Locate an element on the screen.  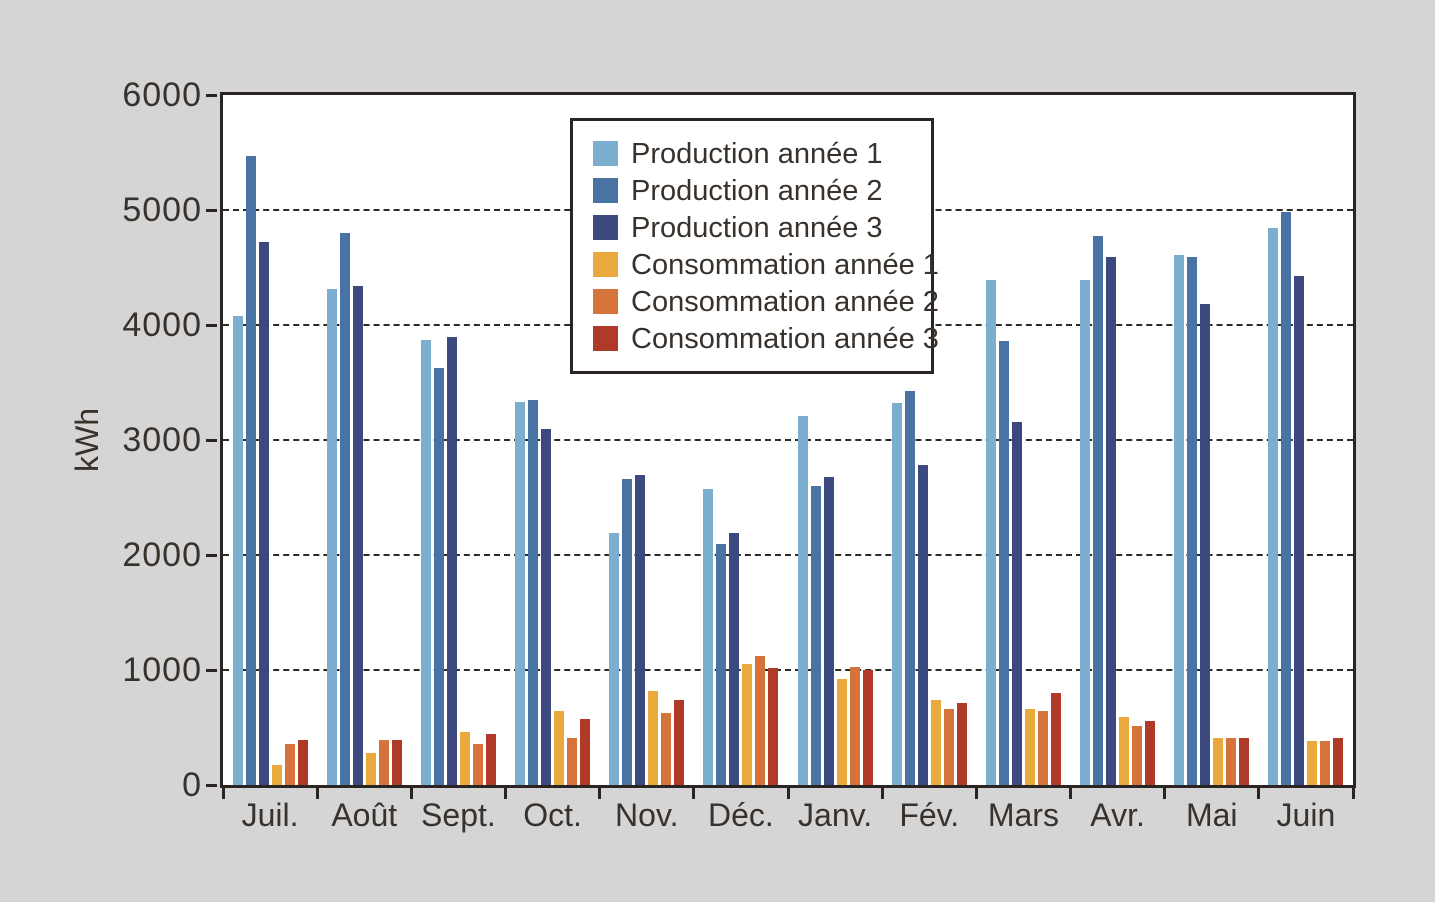
bar-group-aot is located at coordinates (364, 440).